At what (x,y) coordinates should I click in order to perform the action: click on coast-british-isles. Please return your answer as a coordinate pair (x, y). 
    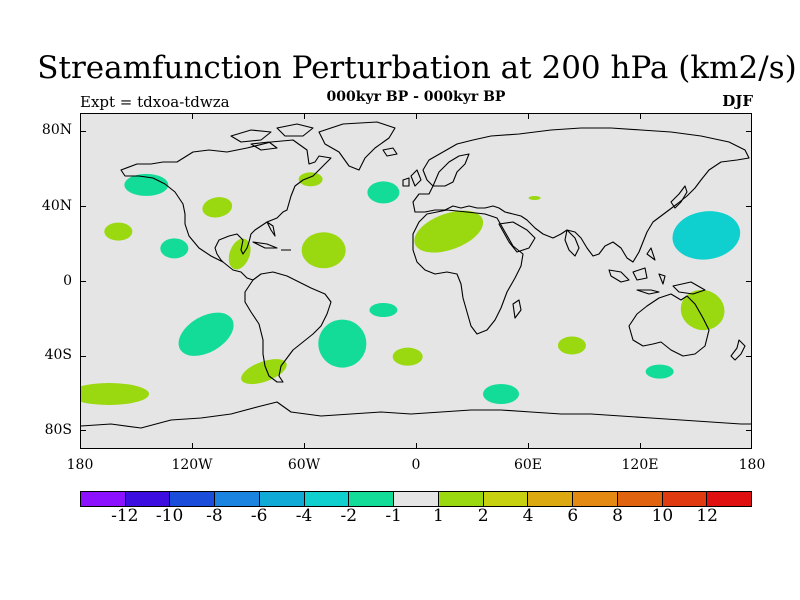
    Looking at the image, I should click on (412, 178).